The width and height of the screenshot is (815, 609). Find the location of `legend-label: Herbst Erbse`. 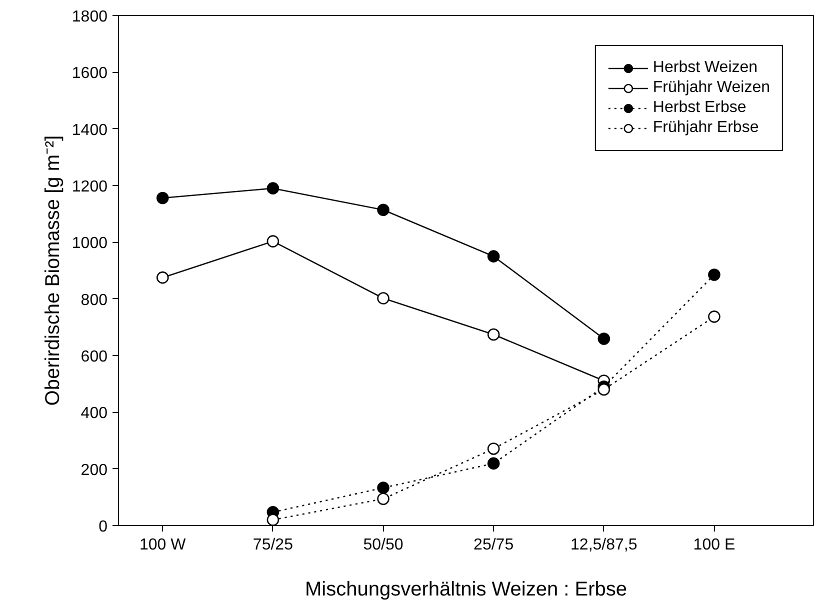

legend-label: Herbst Erbse is located at coordinates (699, 108).